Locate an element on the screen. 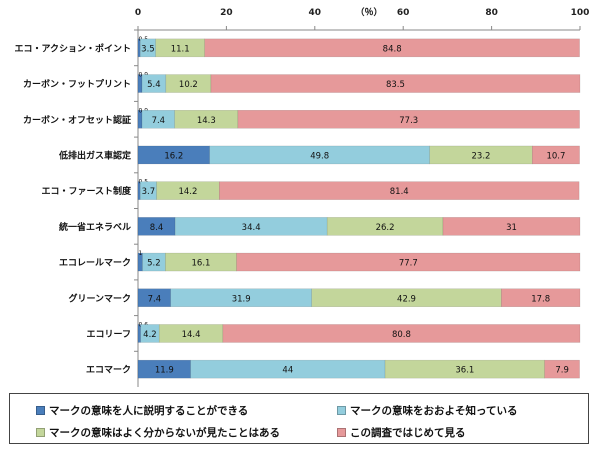 This screenshot has height=452, width=595. category-label: エコ・アクション・ポイント is located at coordinates (72, 48).